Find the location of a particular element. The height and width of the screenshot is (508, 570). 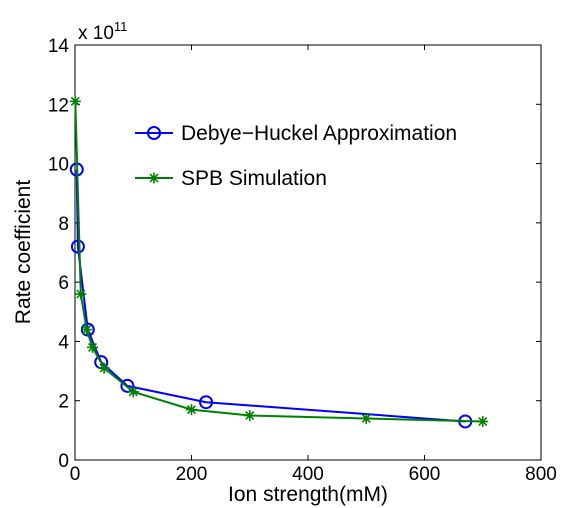

y-tick-label: 6 is located at coordinates (63, 283).